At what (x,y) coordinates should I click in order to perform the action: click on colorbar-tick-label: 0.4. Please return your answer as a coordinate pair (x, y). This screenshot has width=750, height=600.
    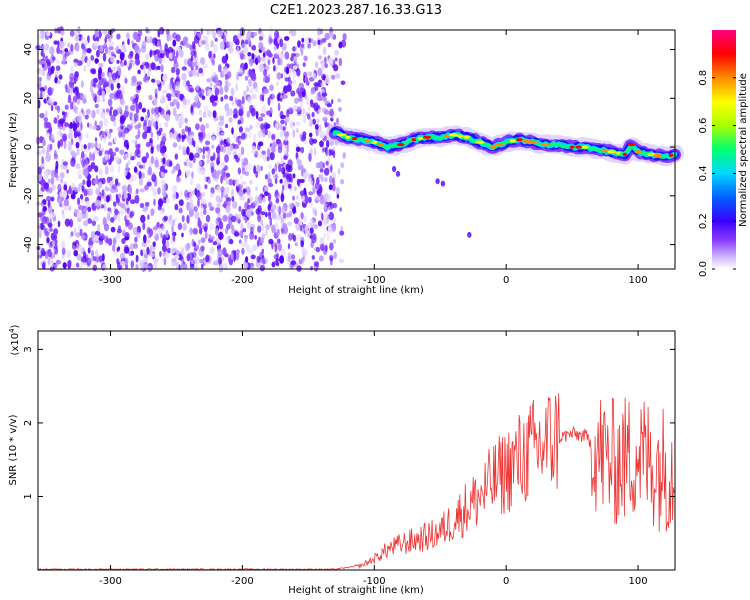
    Looking at the image, I should click on (703, 173).